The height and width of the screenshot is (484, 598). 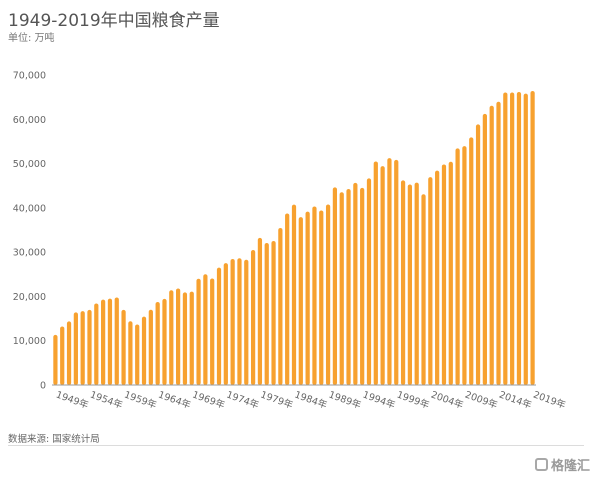 I want to click on bar-1967, so click(x=178, y=336).